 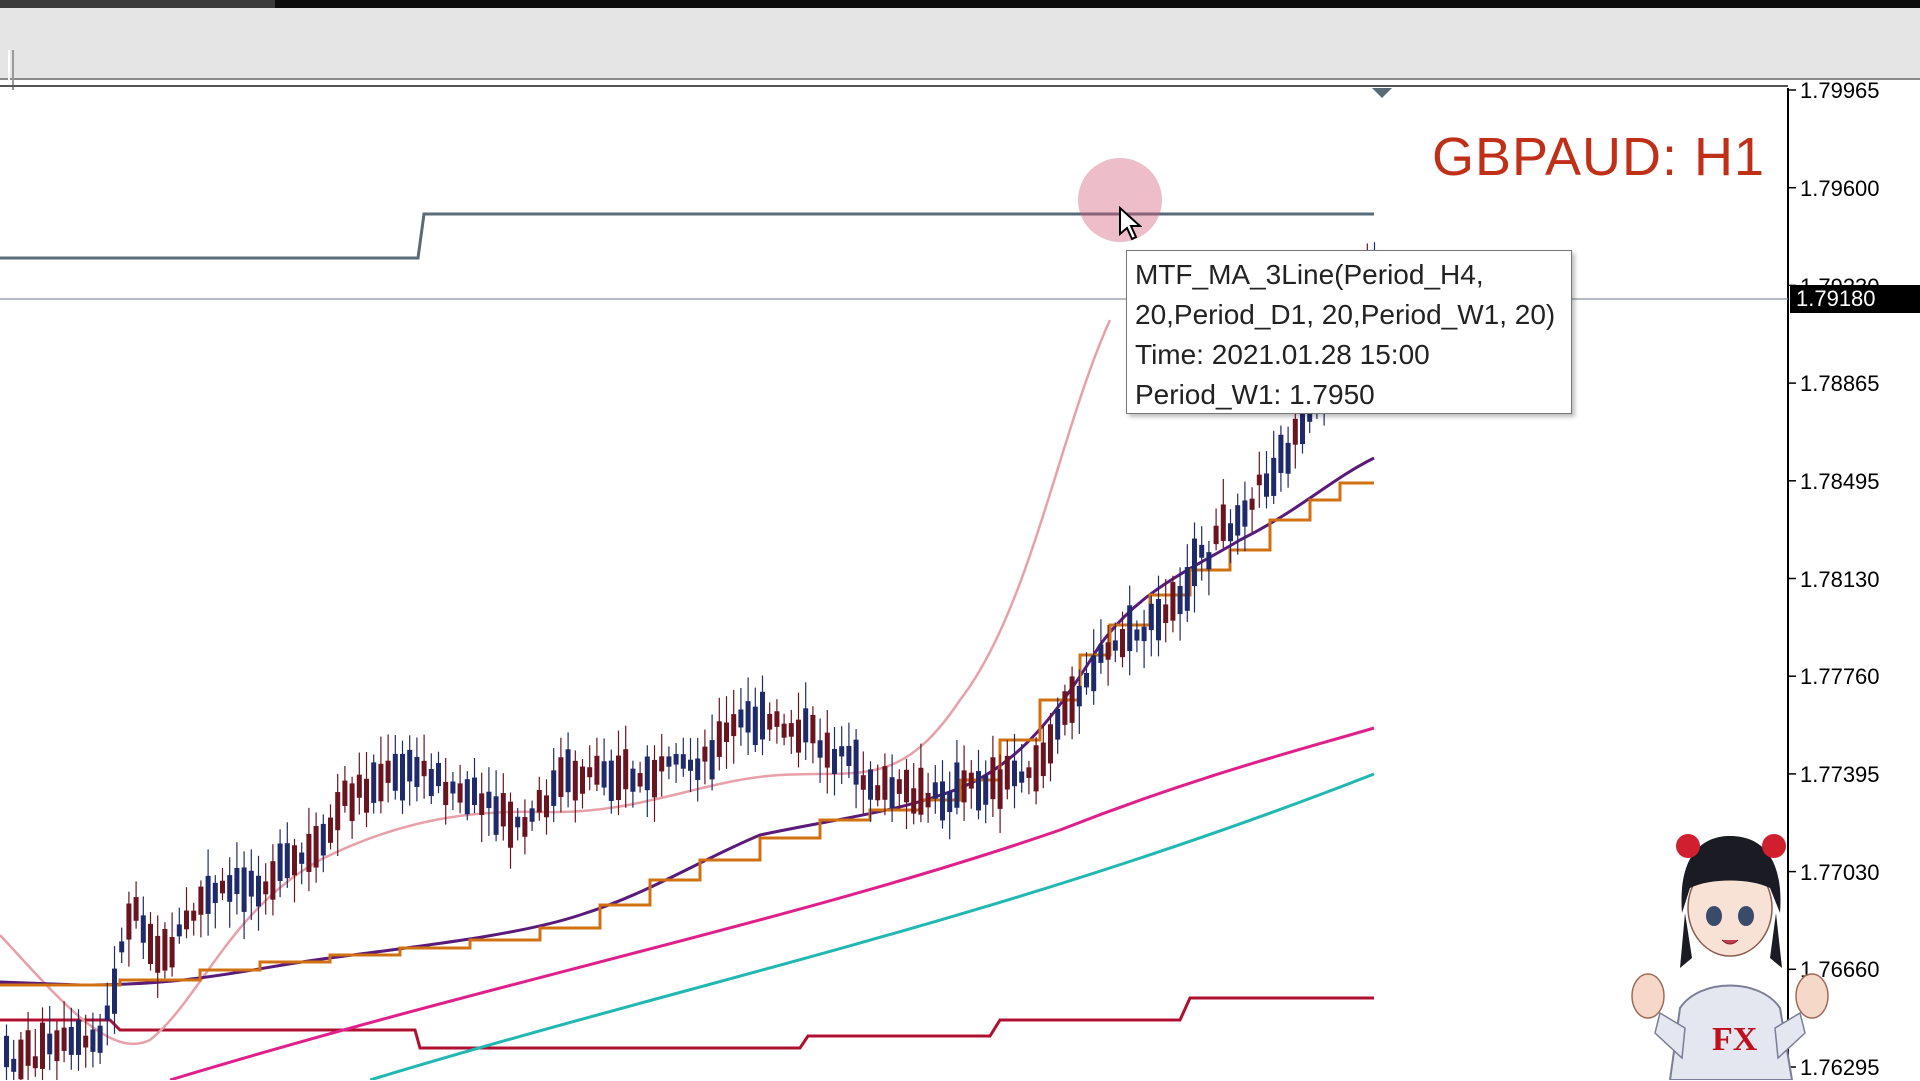 What do you see at coordinates (872, 926) in the screenshot?
I see `ma-teal-line` at bounding box center [872, 926].